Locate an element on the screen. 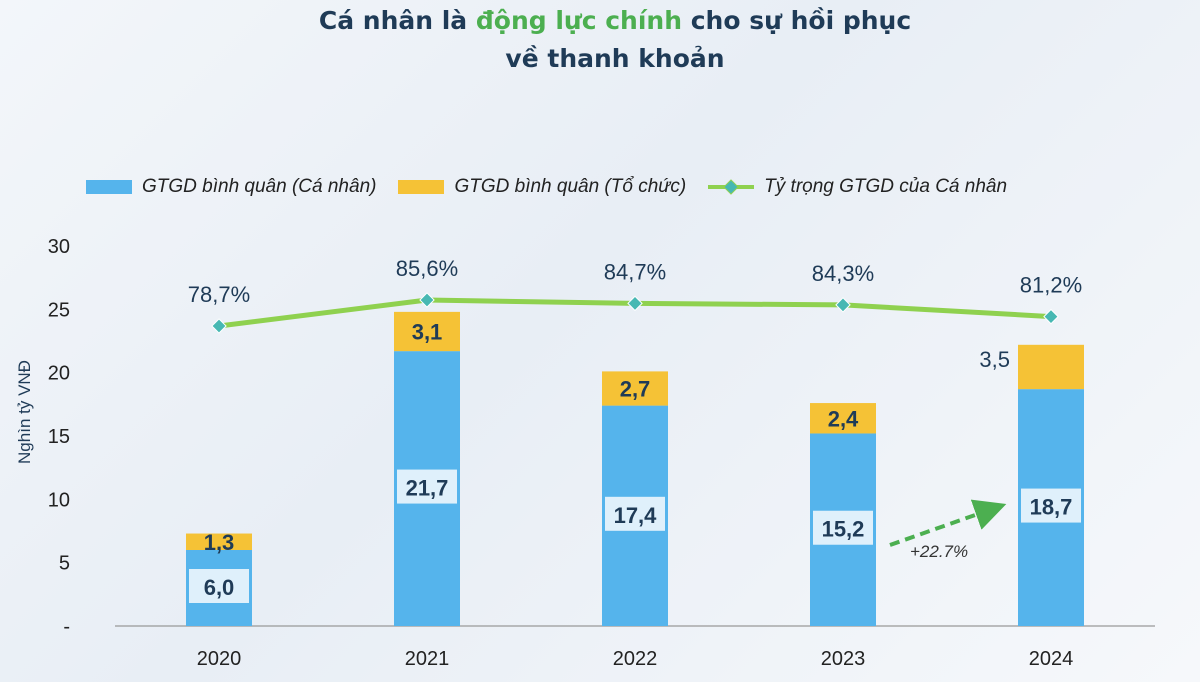  x-tick-label: 2024 is located at coordinates (1051, 659).